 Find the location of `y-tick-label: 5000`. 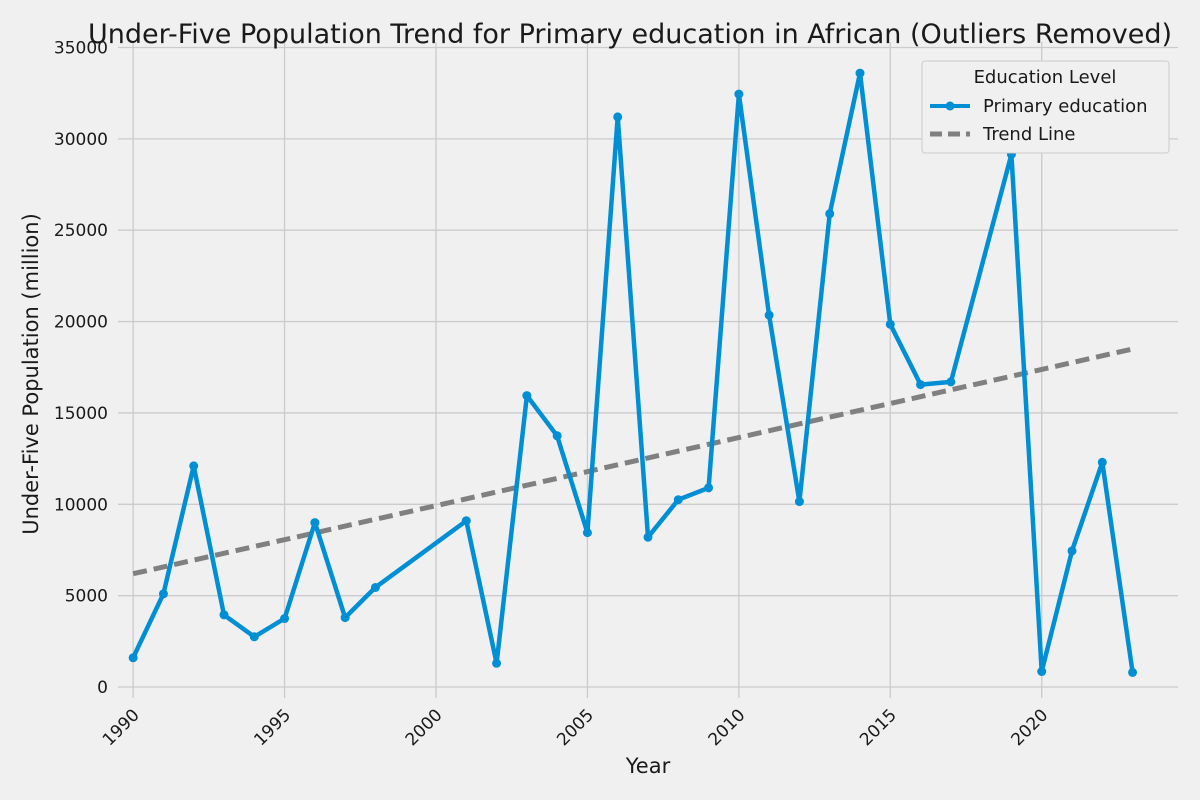

y-tick-label: 5000 is located at coordinates (86, 597).